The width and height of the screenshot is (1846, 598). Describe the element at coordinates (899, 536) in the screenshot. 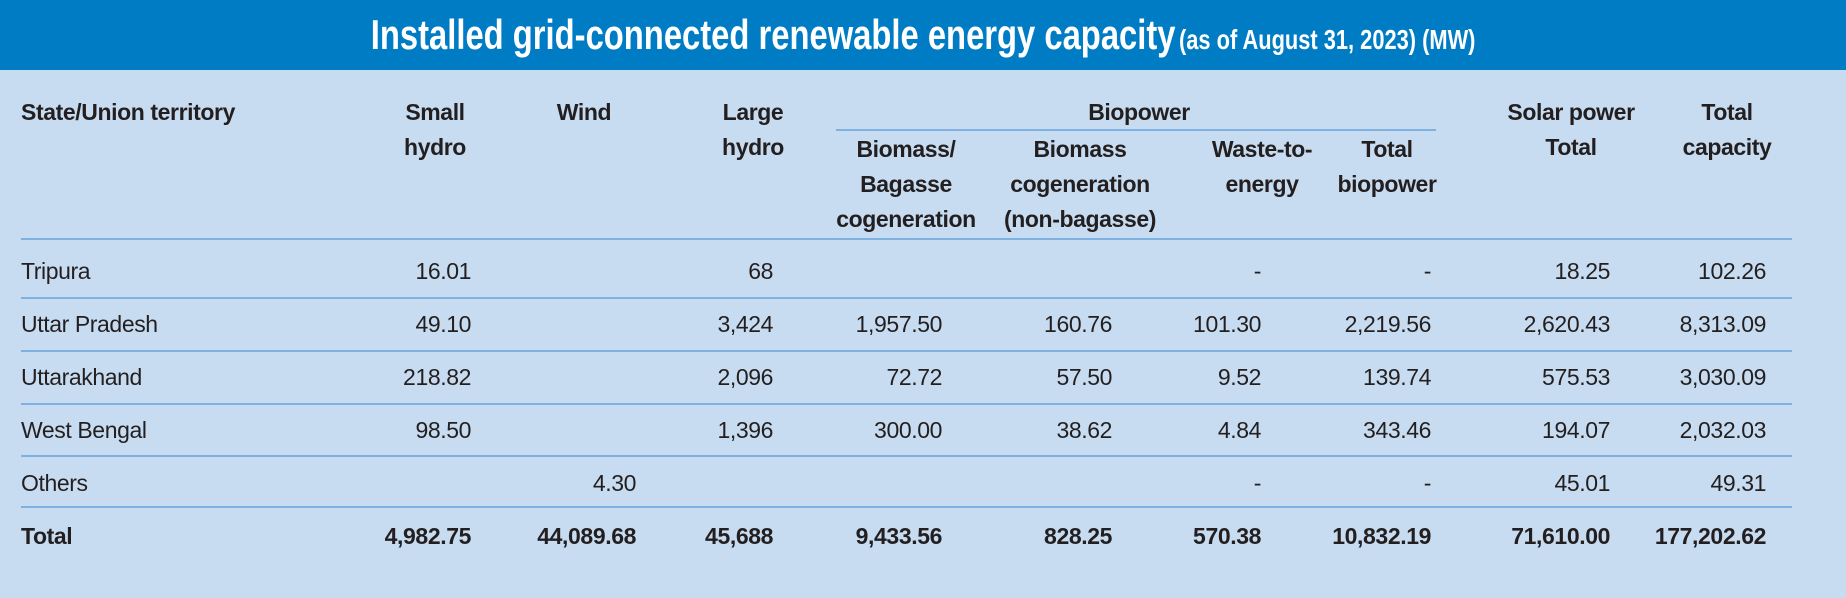

I see `total-row-cell: 9,433.56` at that location.